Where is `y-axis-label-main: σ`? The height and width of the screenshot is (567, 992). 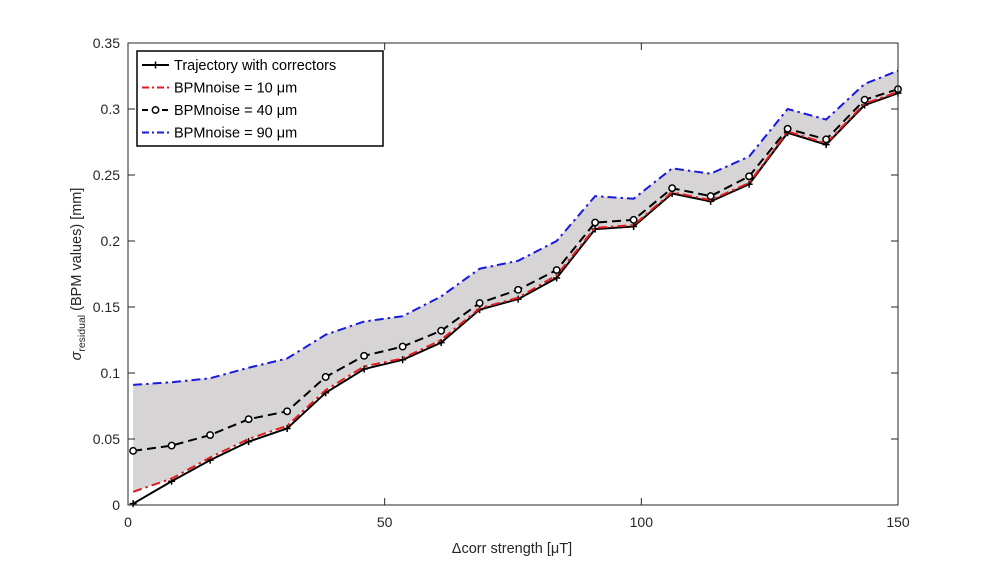
y-axis-label-main: σ is located at coordinates (77, 355).